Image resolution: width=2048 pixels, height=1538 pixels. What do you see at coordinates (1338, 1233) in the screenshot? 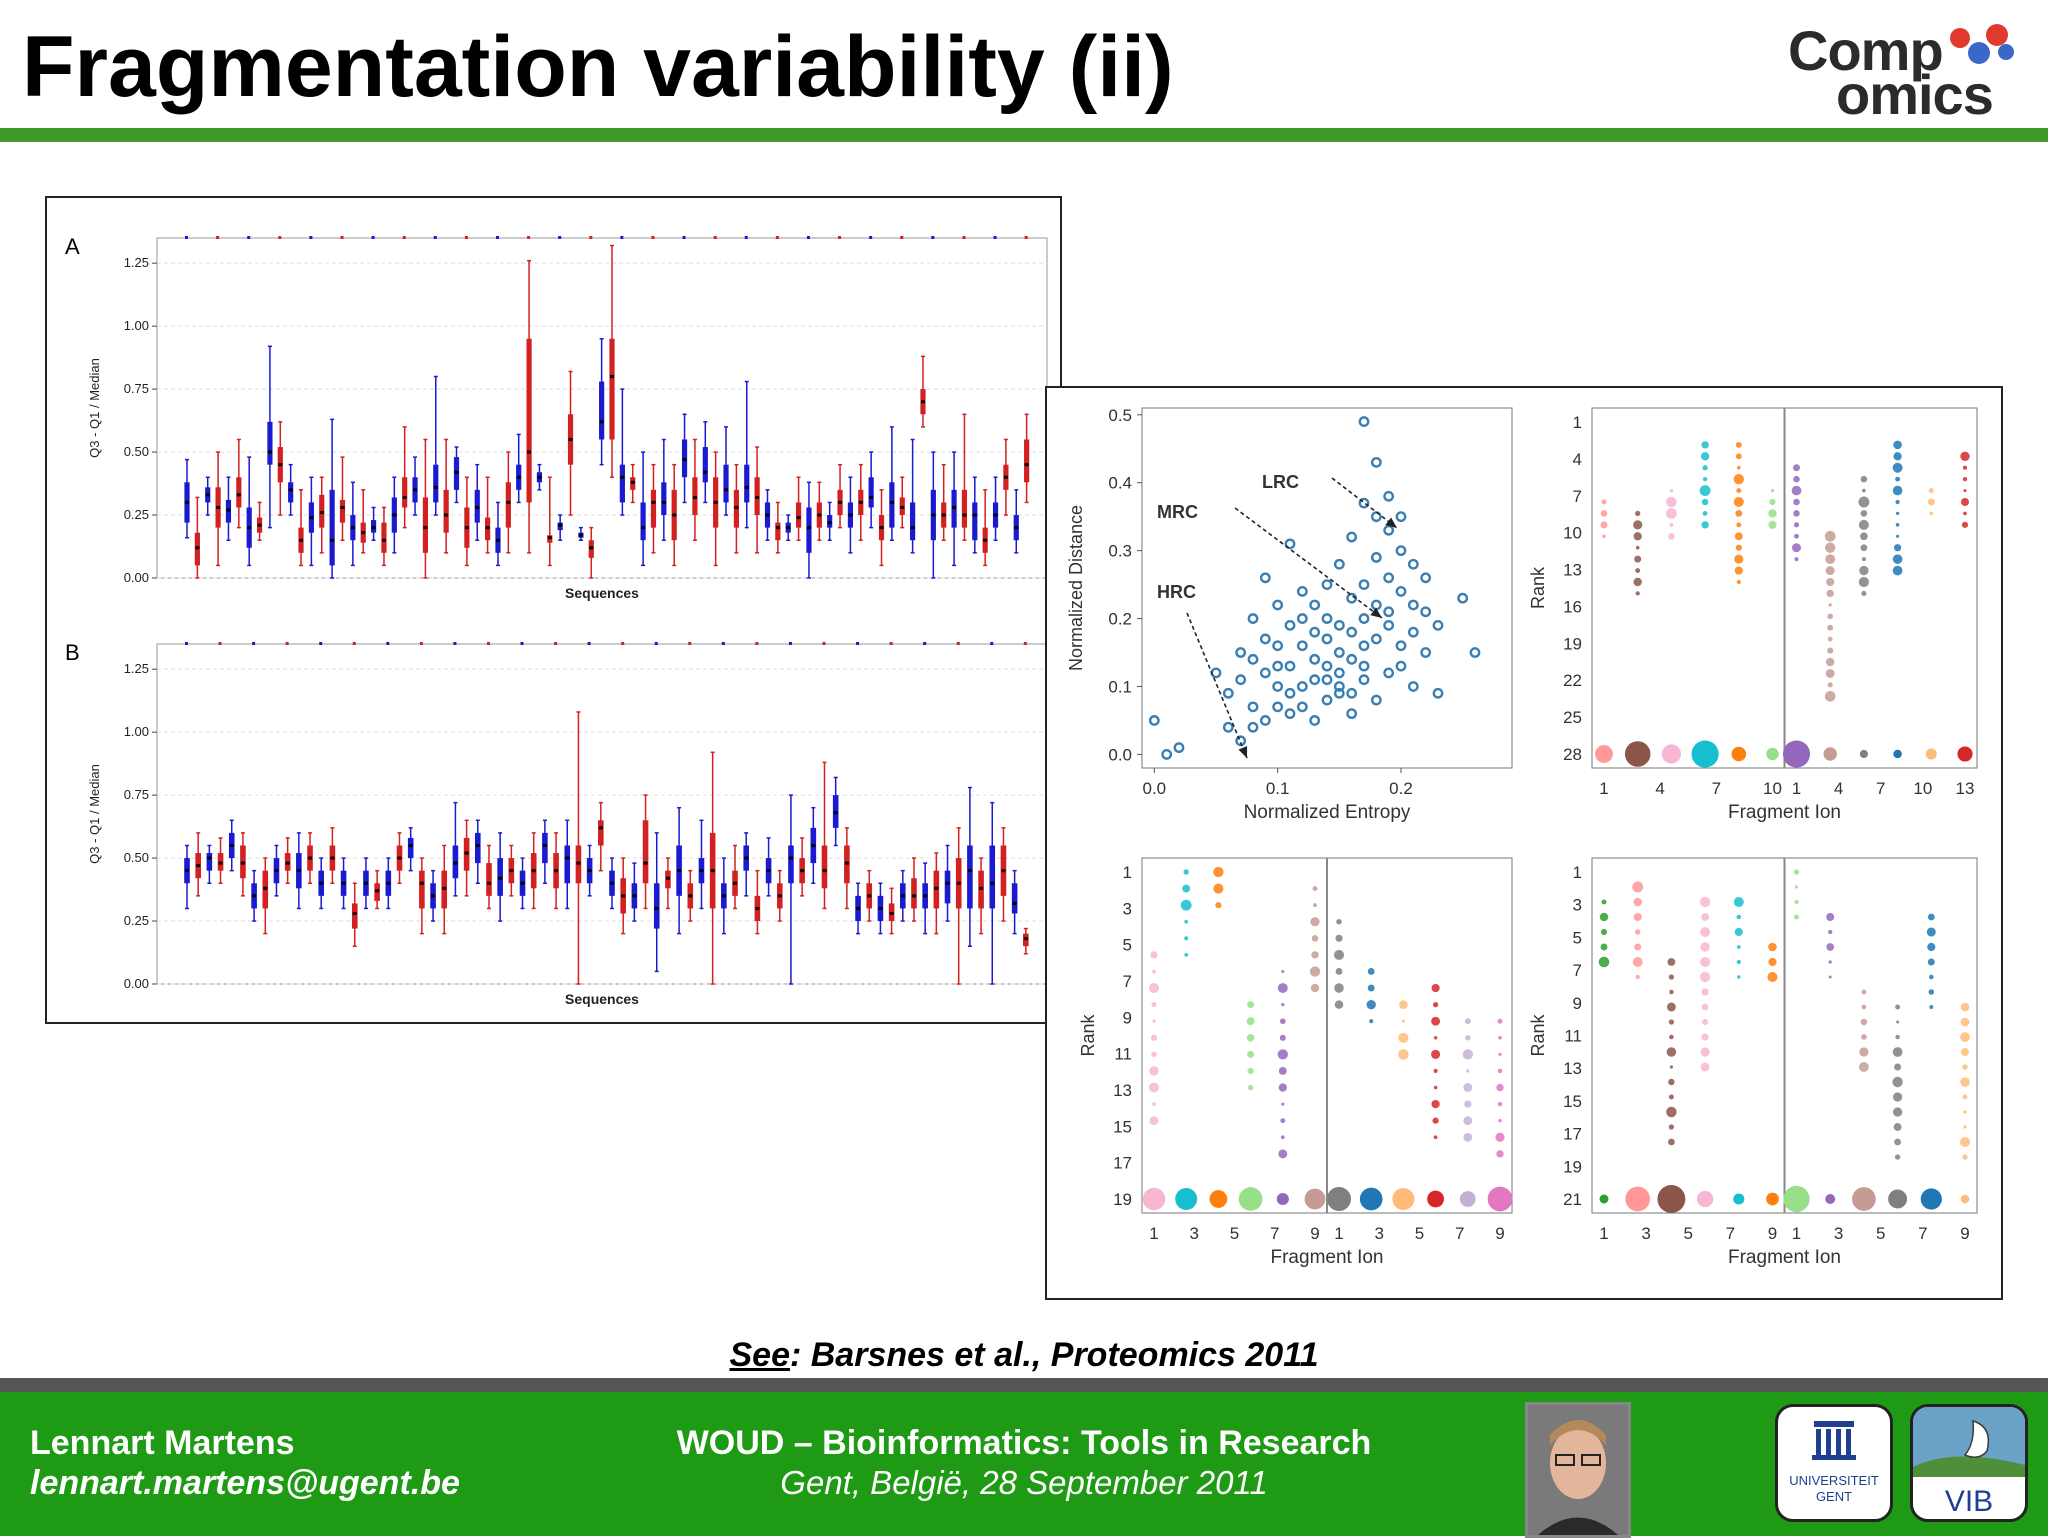
I see `bubble-x-tick-label: 1` at bounding box center [1338, 1233].